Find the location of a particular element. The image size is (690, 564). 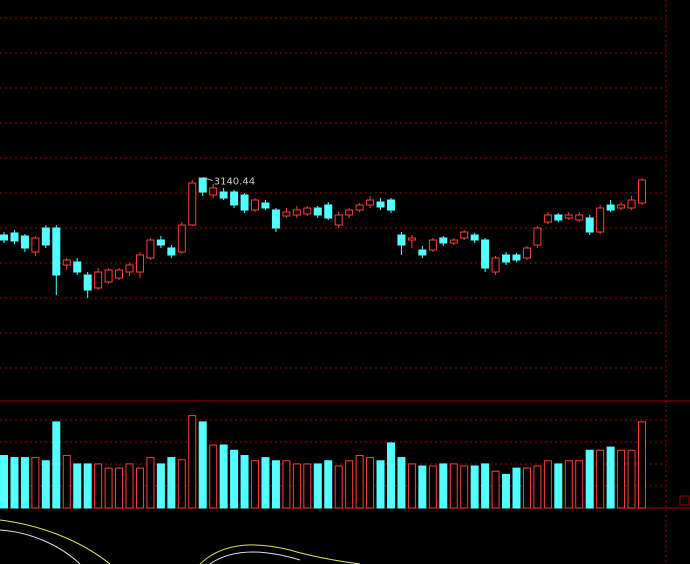

high-annotation: 3140.44 is located at coordinates (234, 182).